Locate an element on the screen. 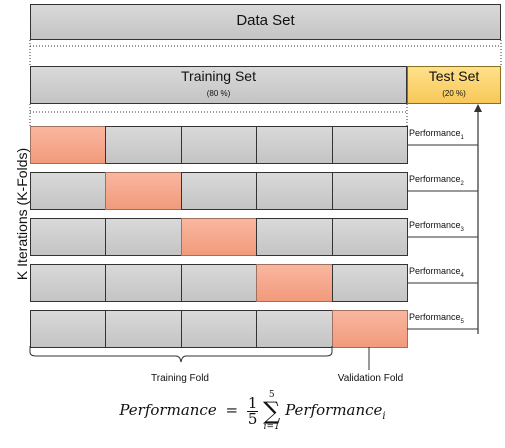 The height and width of the screenshot is (448, 505). formula-term: Performance is located at coordinates (334, 410).